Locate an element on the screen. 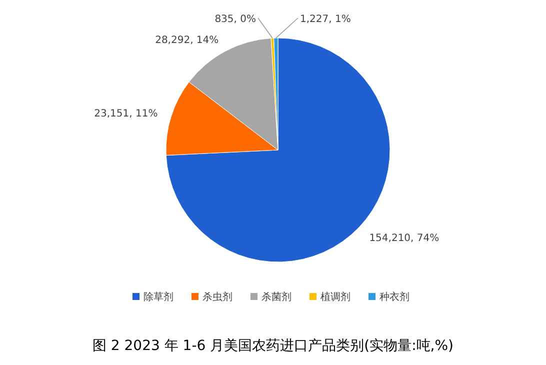 The height and width of the screenshot is (365, 546). data-label: 1,227, 1% is located at coordinates (325, 19).